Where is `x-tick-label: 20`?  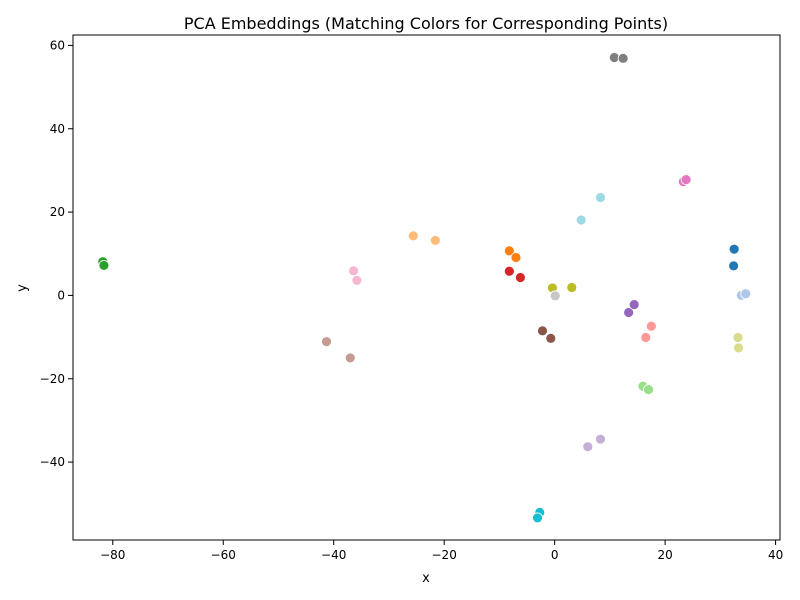
x-tick-label: 20 is located at coordinates (664, 555).